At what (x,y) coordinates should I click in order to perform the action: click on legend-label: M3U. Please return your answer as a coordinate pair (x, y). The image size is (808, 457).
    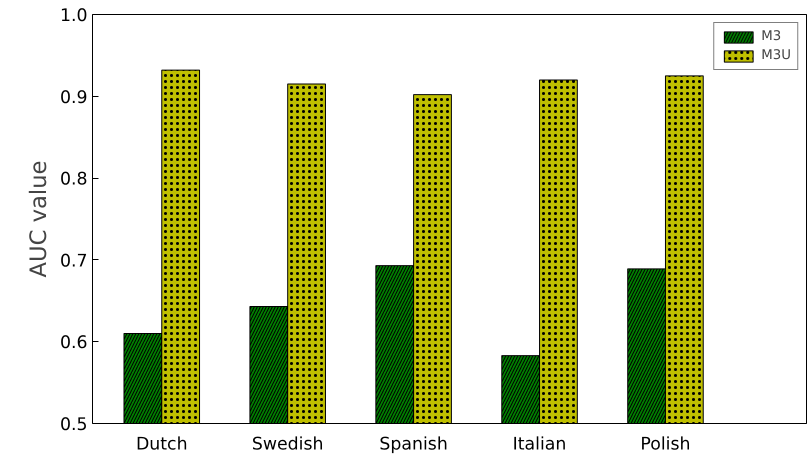
    Looking at the image, I should click on (776, 55).